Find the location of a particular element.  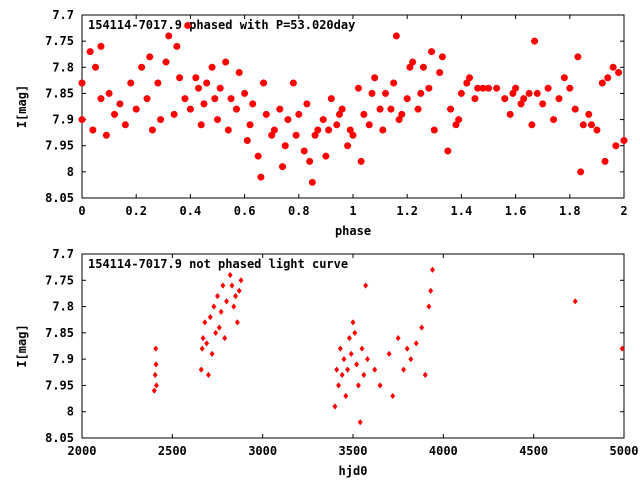

bottom-x-tick-label: 2000 is located at coordinates (82, 451).